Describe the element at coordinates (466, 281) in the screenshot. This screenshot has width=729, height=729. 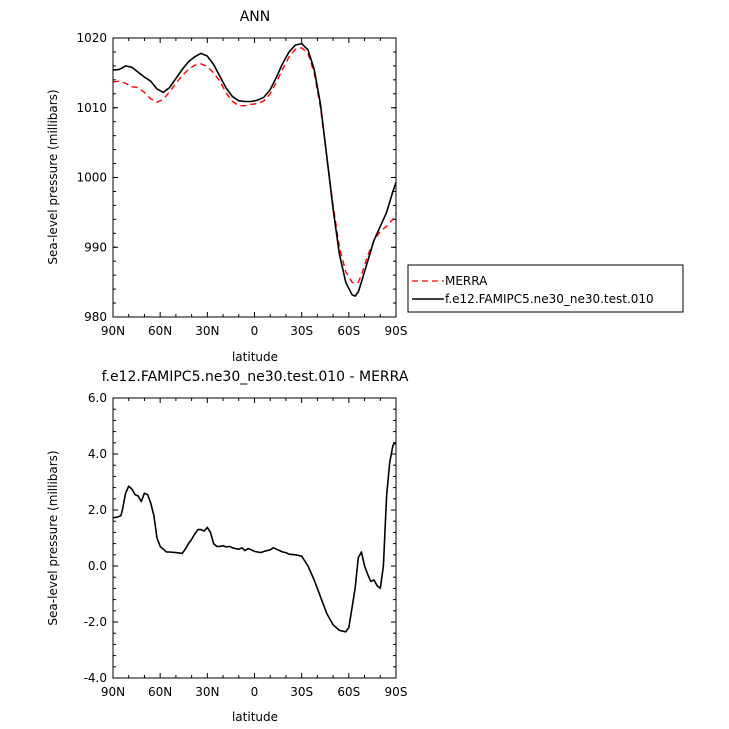
I see `legend-label-merra: MERRA` at that location.